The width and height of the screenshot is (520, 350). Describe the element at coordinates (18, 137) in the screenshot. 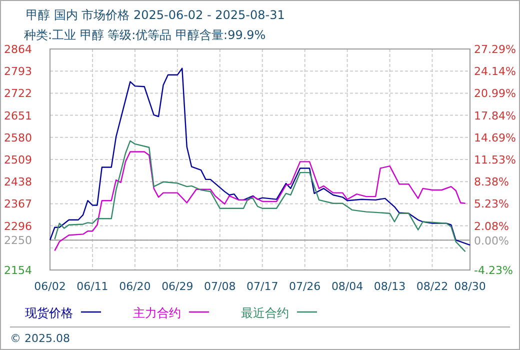

I see `y-tick-label: 2580` at that location.